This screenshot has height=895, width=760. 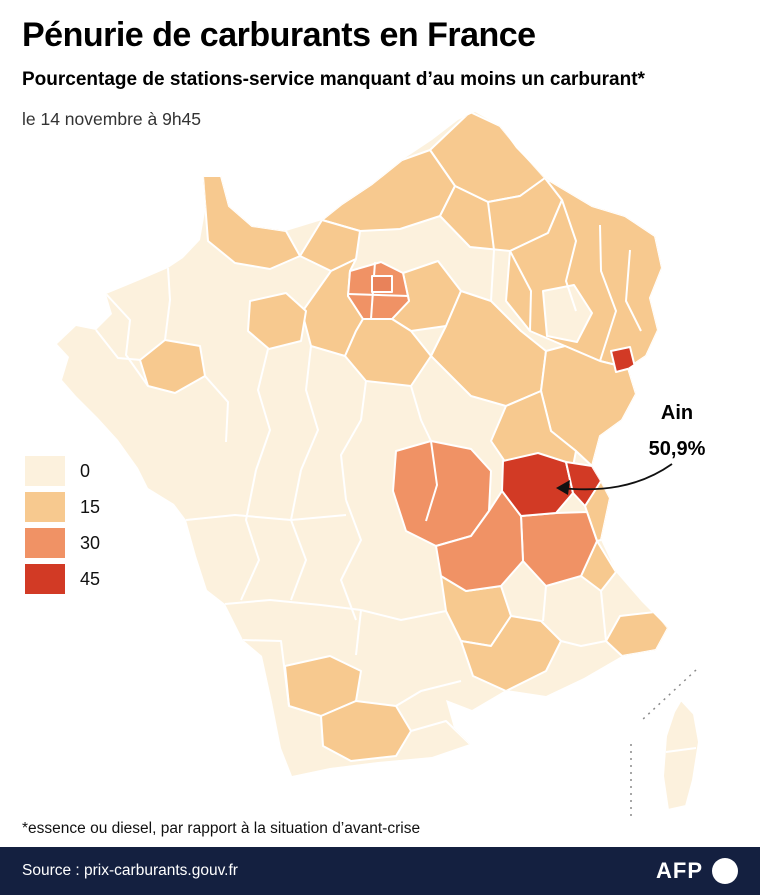 I want to click on legend-label-0: 0, so click(x=85, y=470).